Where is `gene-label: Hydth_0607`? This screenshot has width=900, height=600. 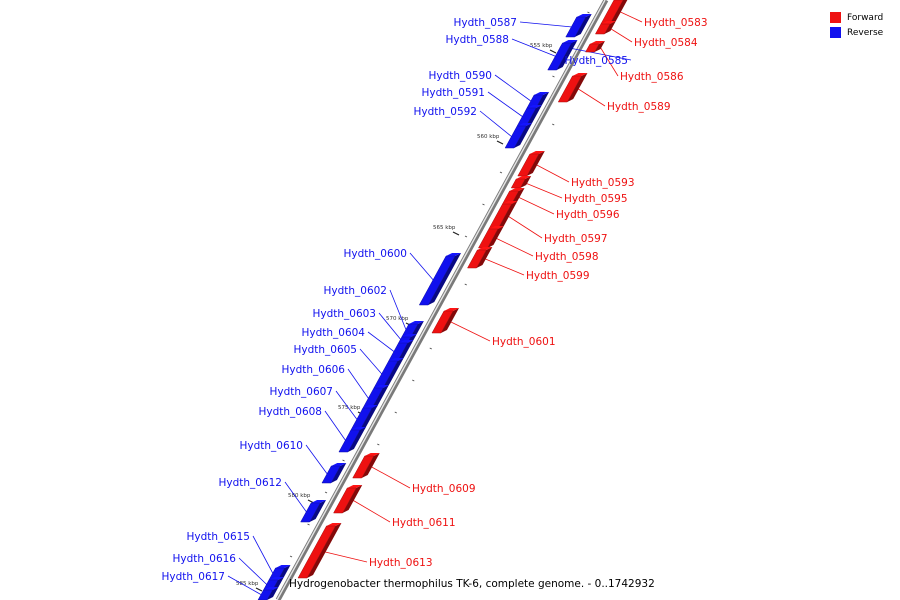 gene-label: Hydth_0607 is located at coordinates (301, 392).